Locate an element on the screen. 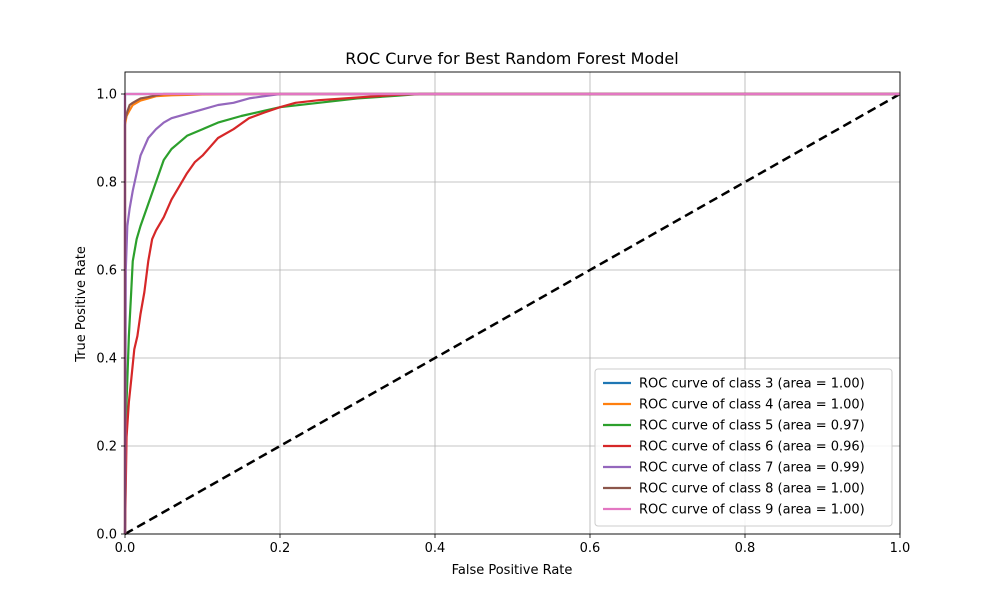  y-tick-label: 0.6 is located at coordinates (106, 271).